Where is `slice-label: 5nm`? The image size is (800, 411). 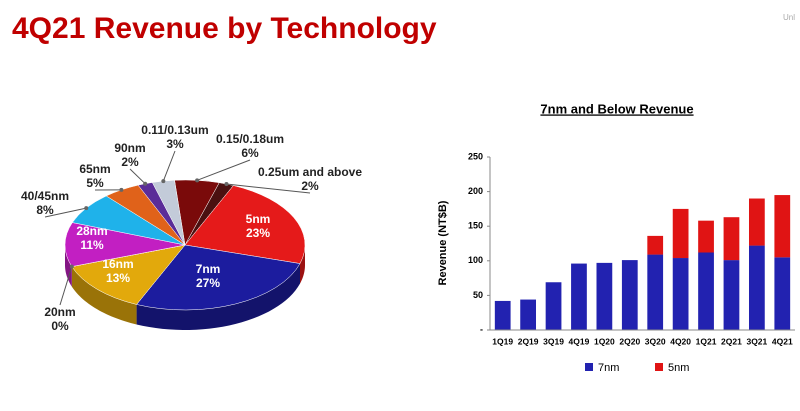 slice-label: 5nm is located at coordinates (258, 219).